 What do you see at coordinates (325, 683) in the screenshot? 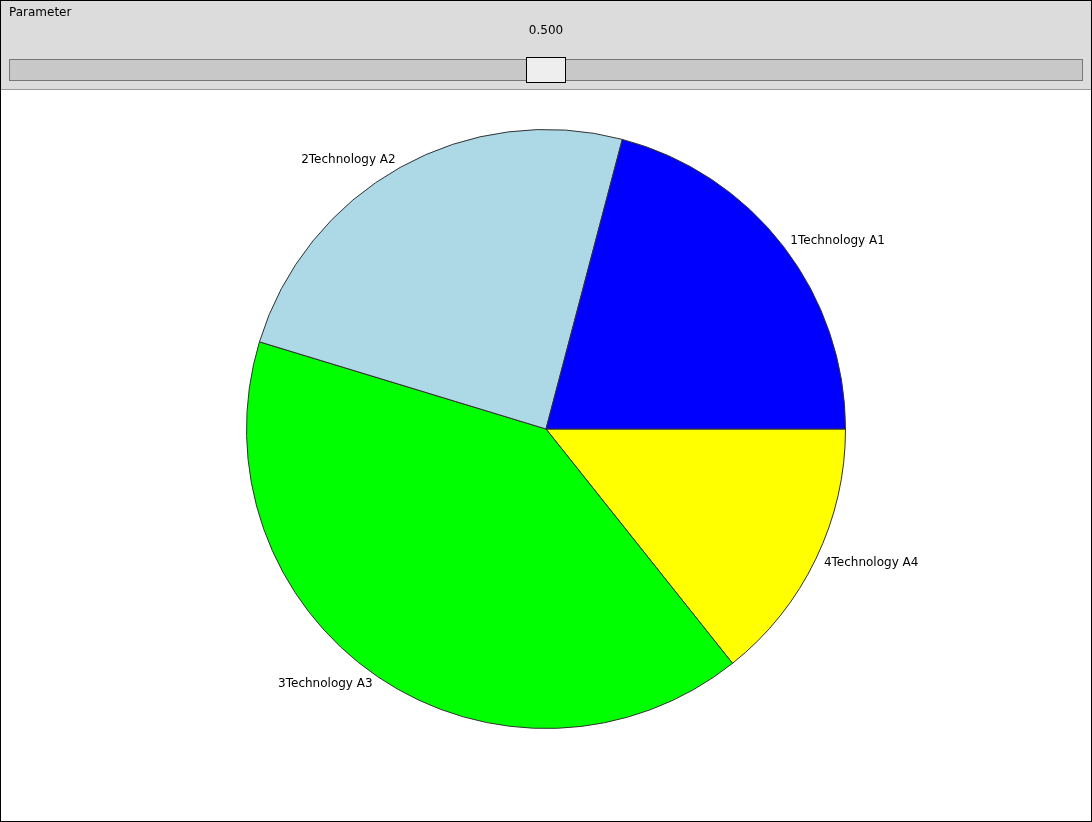
I see `slice-label: 3Technology A3` at bounding box center [325, 683].